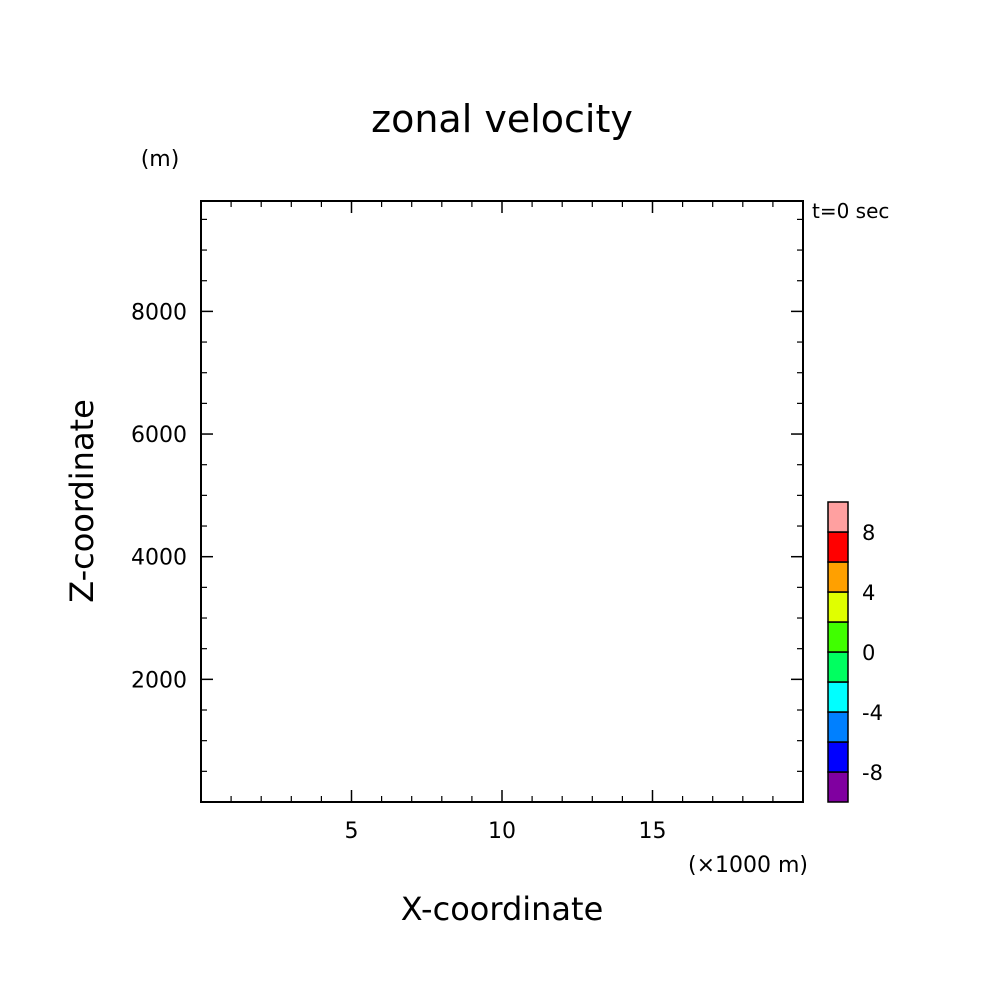  I want to click on colorbar-label: -4, so click(872, 713).